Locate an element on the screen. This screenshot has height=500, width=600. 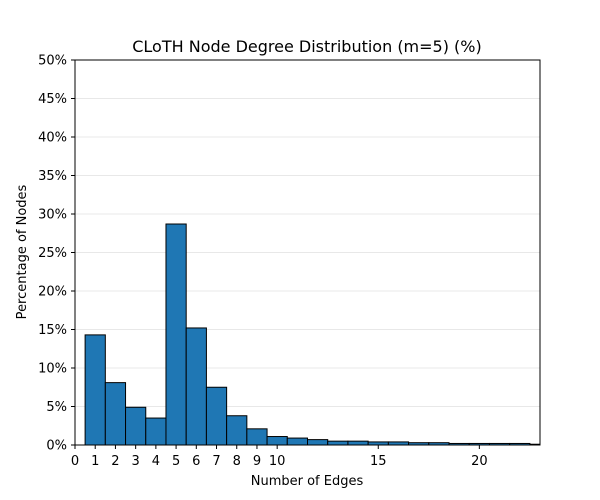
y-tick-label-9: 45% is located at coordinates (52, 99).